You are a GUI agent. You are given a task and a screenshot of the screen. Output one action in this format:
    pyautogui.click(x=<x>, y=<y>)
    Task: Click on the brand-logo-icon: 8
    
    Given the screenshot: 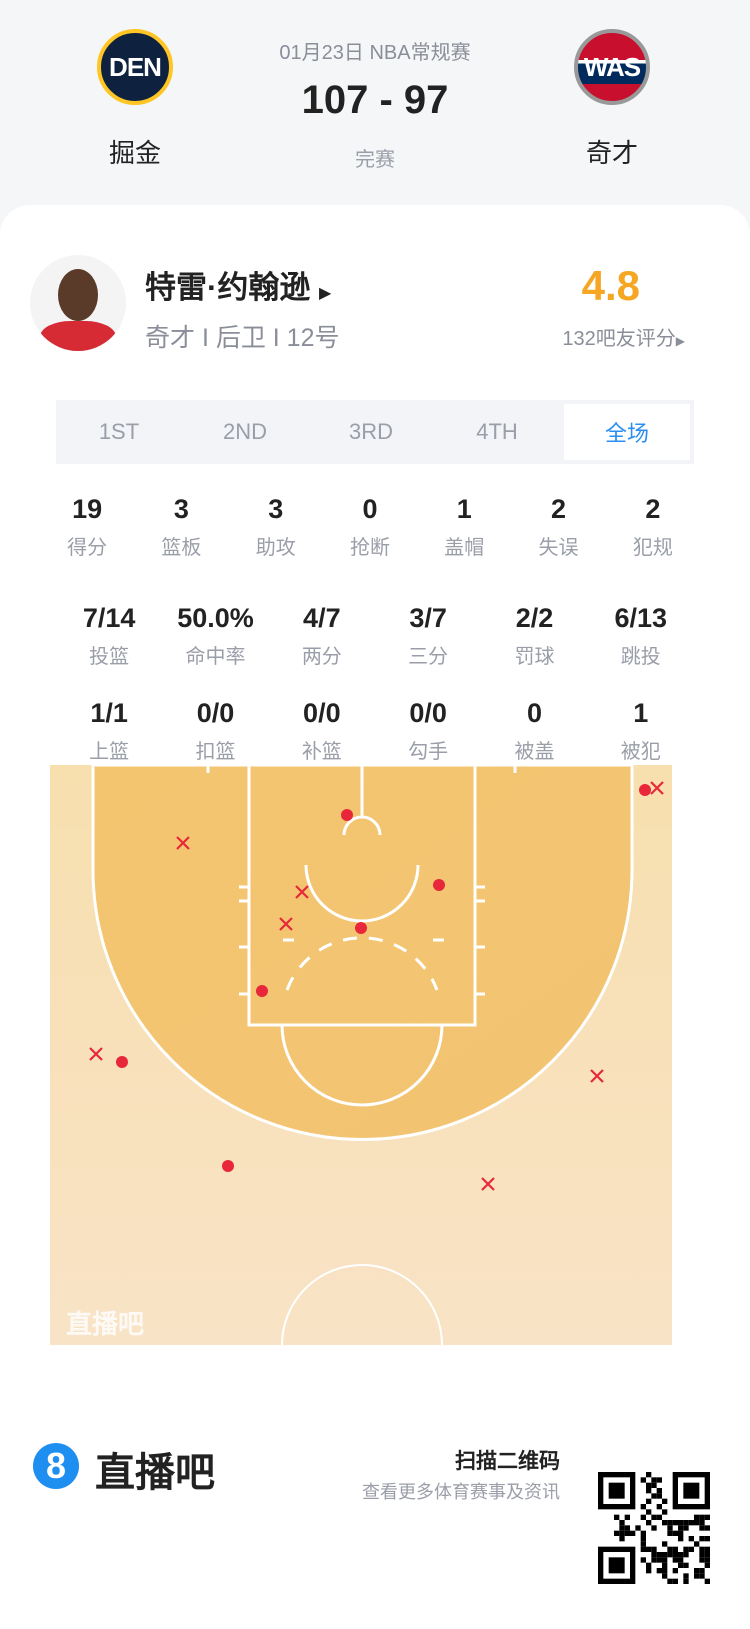 What is the action you would take?
    pyautogui.click(x=56, y=1466)
    